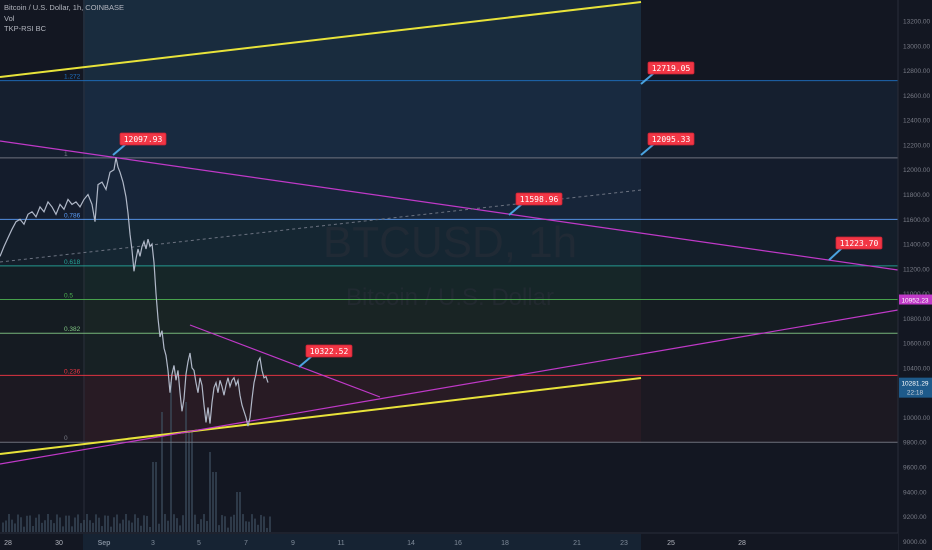 The height and width of the screenshot is (550, 932). Describe the element at coordinates (25, 28) in the screenshot. I see `indicator-label: TKP-RSI BC` at that location.